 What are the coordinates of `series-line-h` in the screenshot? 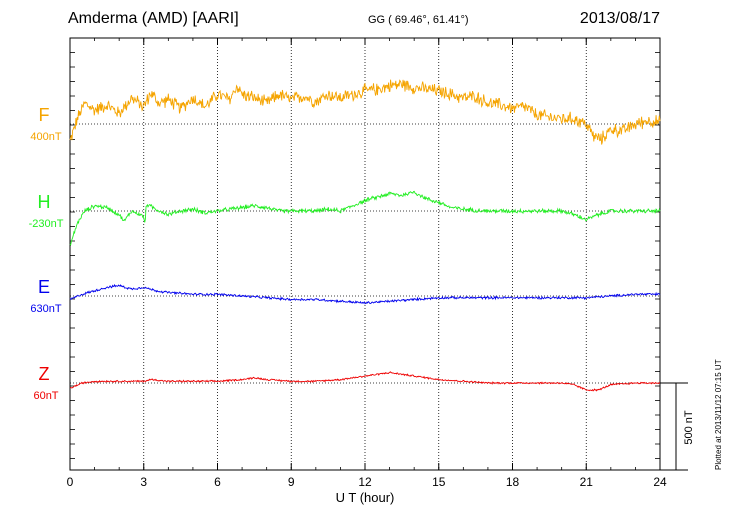 It's located at (365, 218).